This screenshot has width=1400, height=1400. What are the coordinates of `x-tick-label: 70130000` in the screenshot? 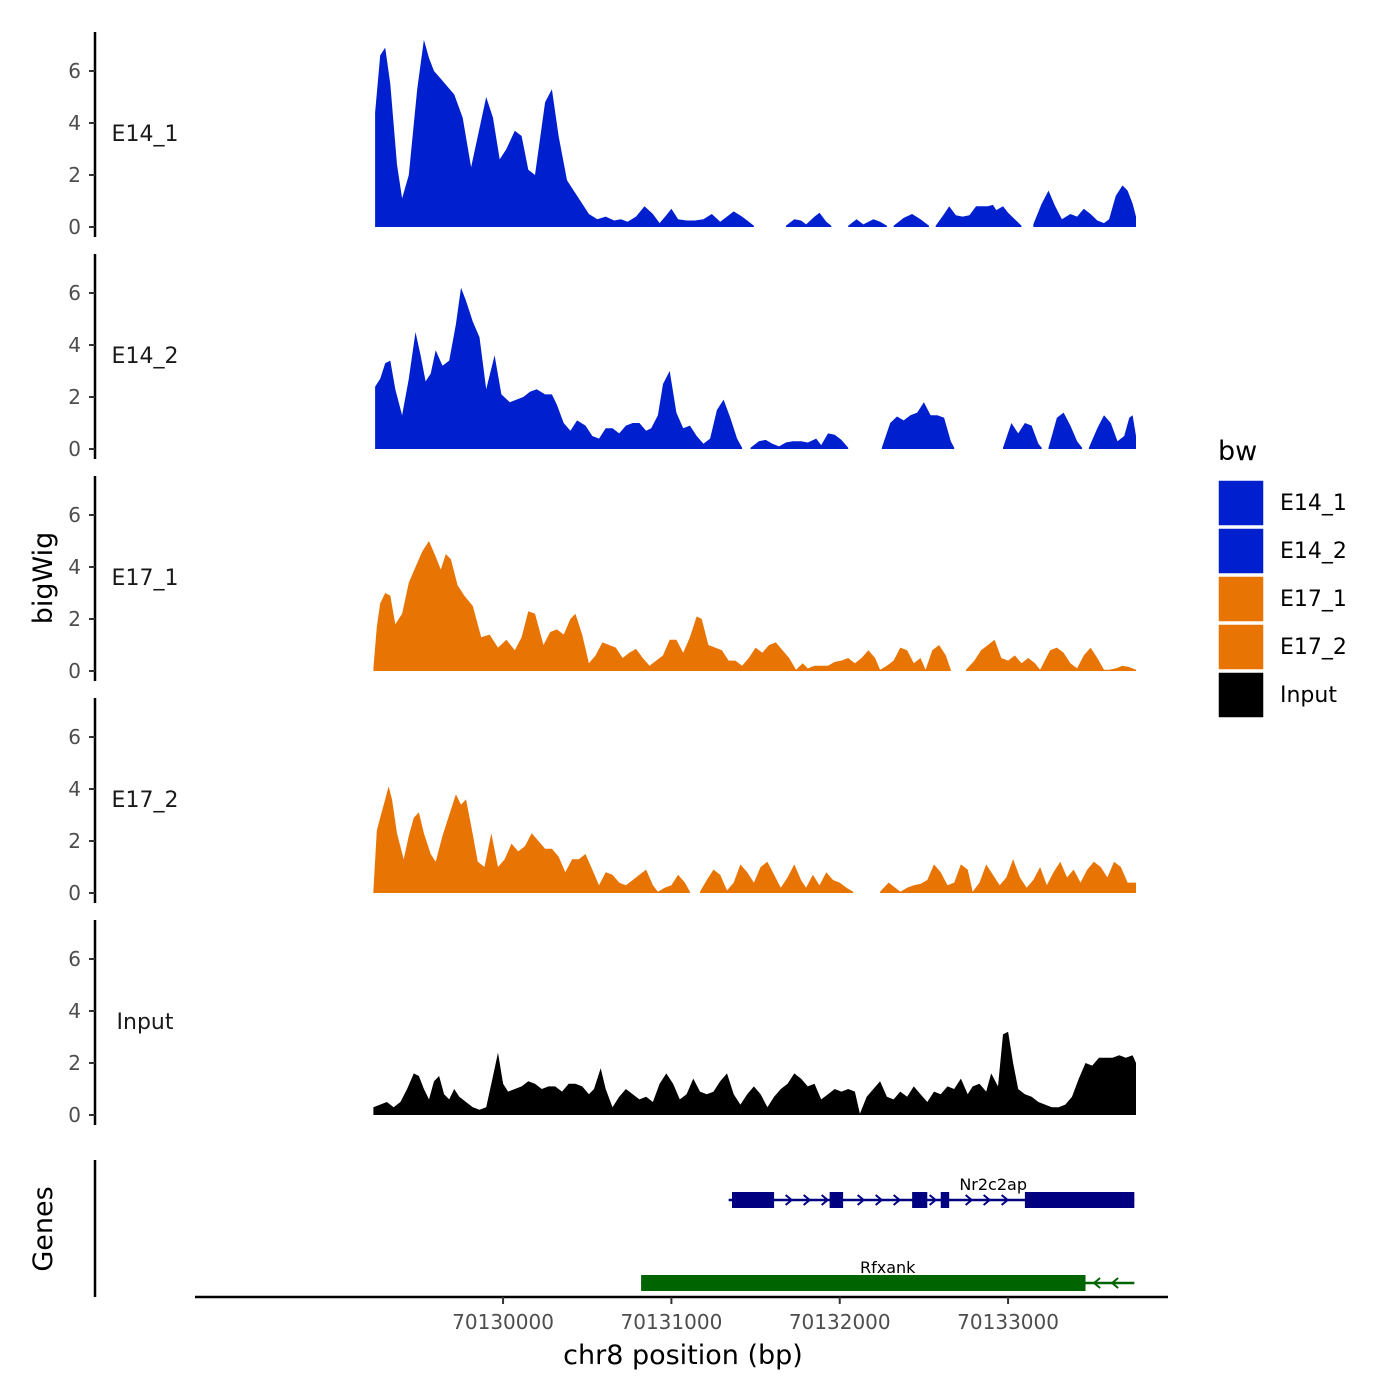 It's located at (503, 1322).